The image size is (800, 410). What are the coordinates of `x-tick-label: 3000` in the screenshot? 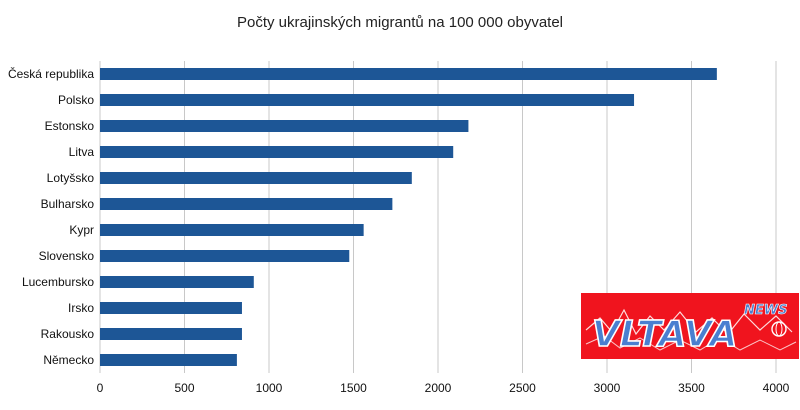 It's located at (607, 388).